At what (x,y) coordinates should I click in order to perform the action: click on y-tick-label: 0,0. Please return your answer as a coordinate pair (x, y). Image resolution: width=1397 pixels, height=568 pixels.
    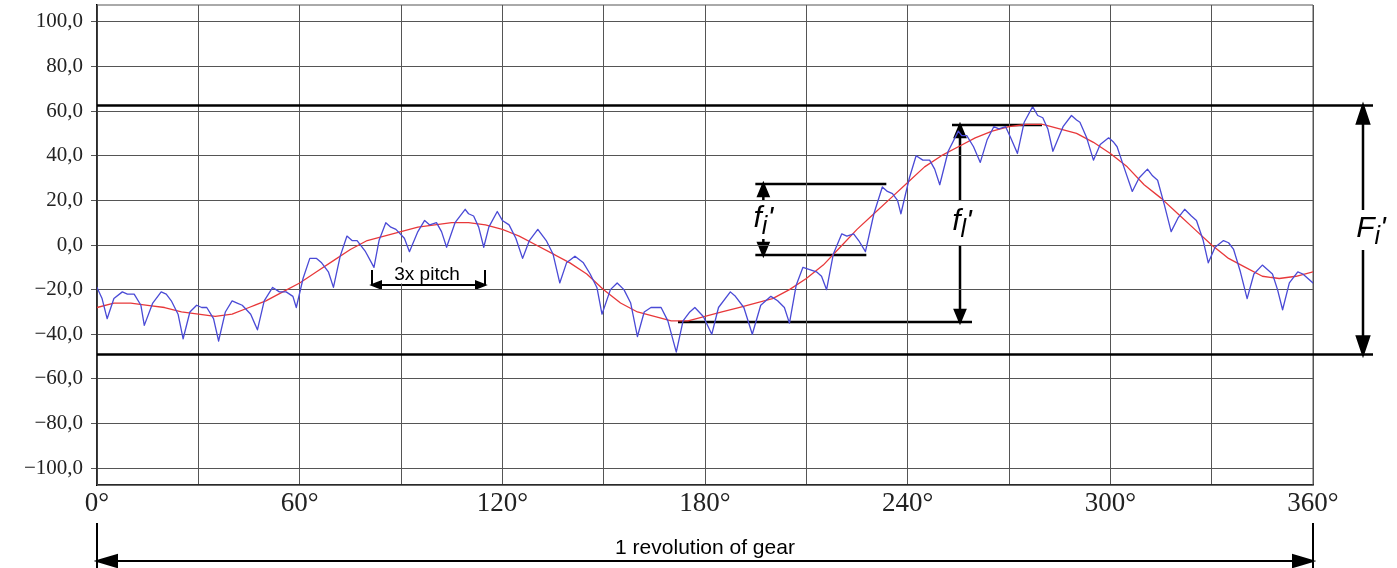
    Looking at the image, I should click on (69, 243).